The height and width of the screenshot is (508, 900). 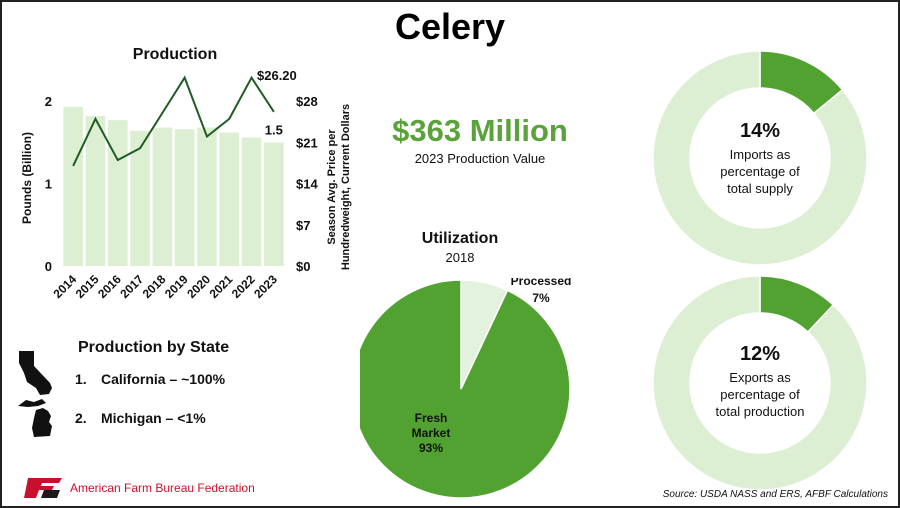 I want to click on fresh-pct: 93%, so click(x=431, y=448).